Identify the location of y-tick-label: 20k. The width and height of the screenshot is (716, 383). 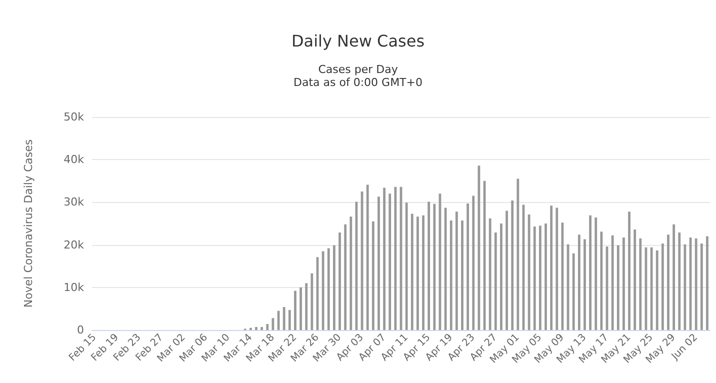
(74, 245).